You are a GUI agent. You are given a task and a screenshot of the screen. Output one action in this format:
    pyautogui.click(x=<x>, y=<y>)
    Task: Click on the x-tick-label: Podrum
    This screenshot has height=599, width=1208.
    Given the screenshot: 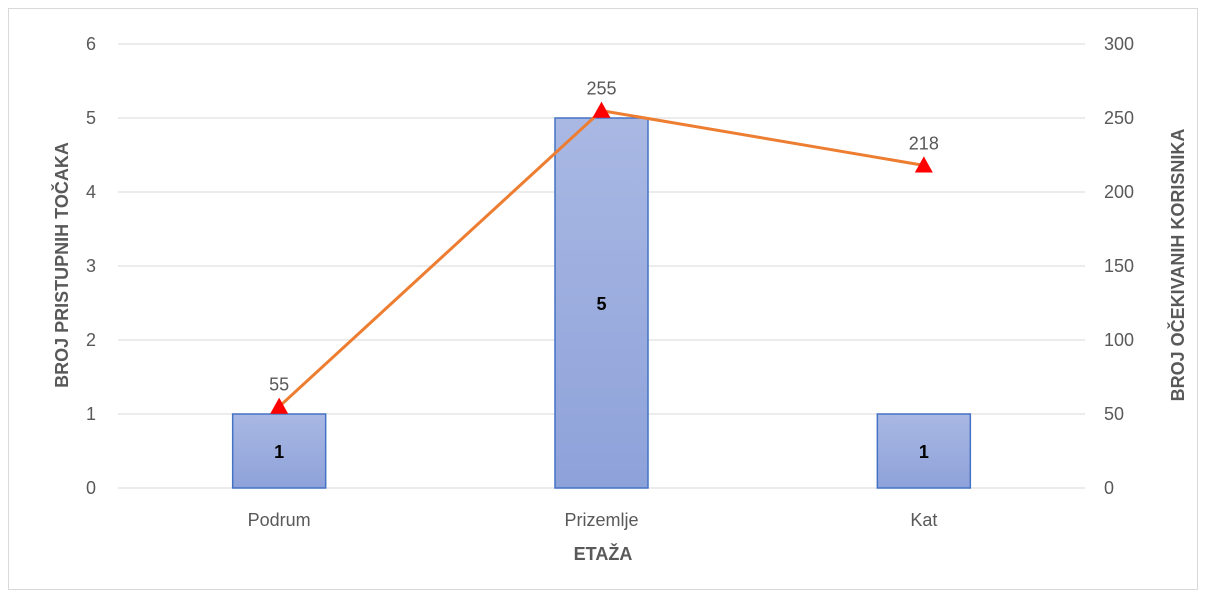 What is the action you would take?
    pyautogui.click(x=279, y=520)
    